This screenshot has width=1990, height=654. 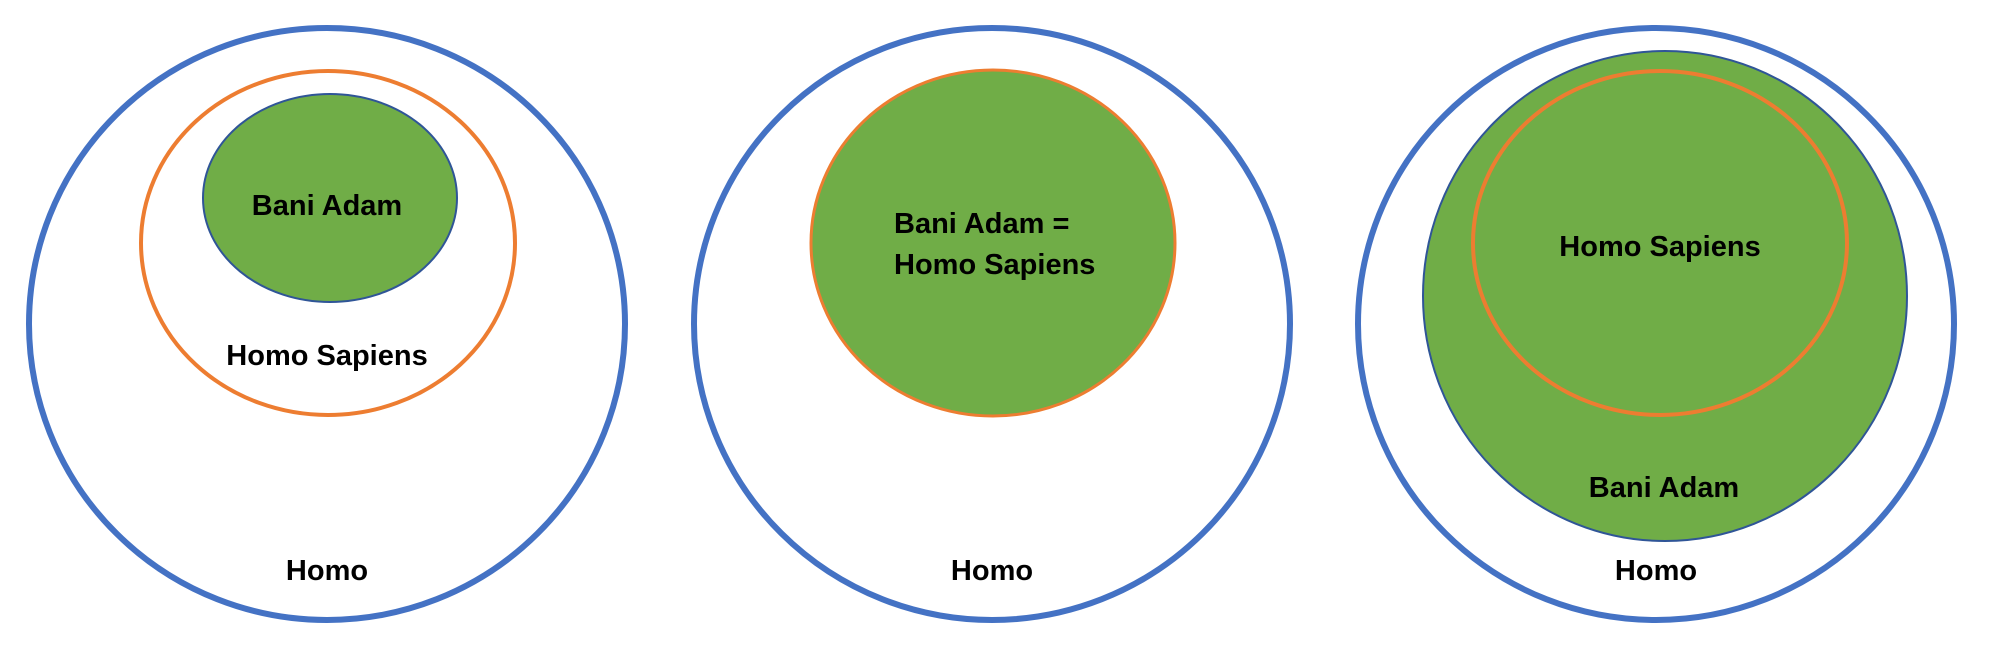 I want to click on bani-adam-homo-sapiens-circle, so click(x=993, y=243).